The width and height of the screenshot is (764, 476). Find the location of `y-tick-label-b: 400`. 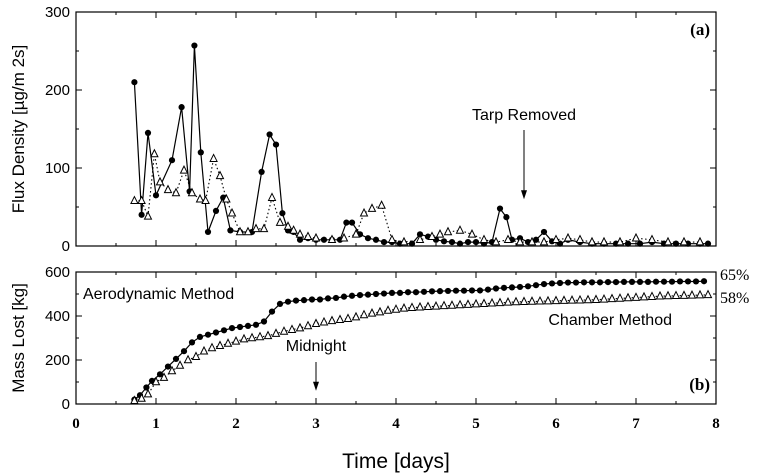

y-tick-label-b: 400 is located at coordinates (57, 316).